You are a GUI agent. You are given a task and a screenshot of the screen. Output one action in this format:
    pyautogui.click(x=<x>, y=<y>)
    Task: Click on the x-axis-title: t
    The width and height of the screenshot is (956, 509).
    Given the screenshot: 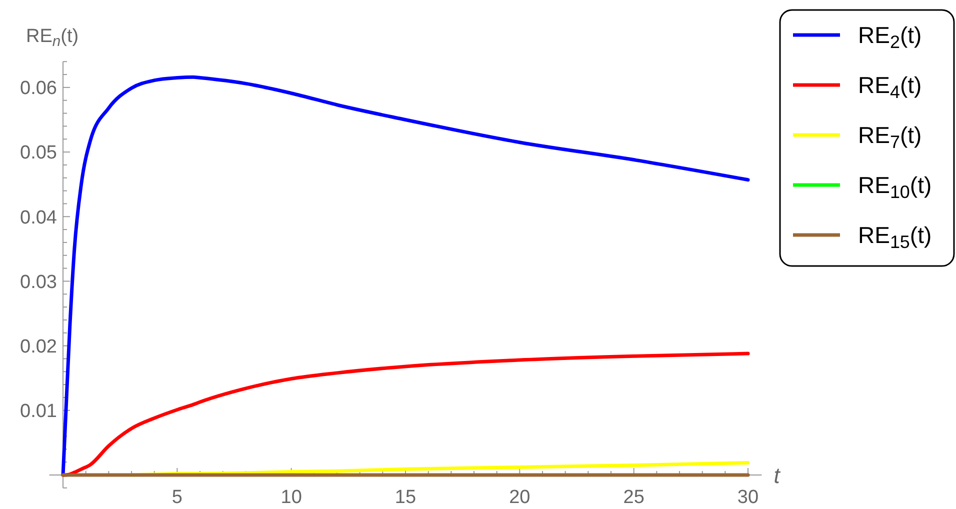 What is the action you would take?
    pyautogui.click(x=777, y=475)
    